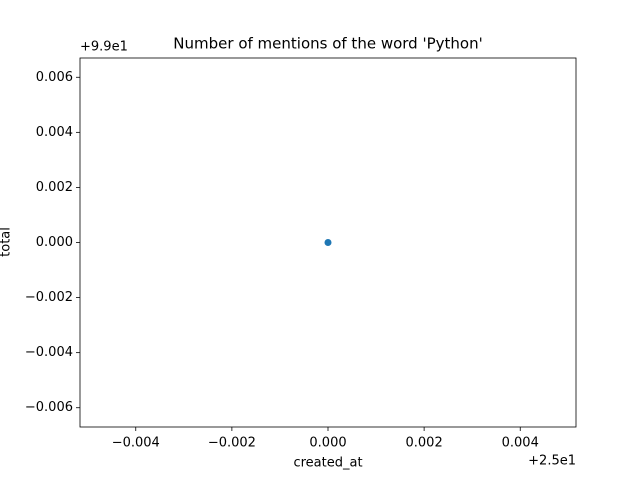  What do you see at coordinates (327, 463) in the screenshot?
I see `x-axis-label: created_at` at bounding box center [327, 463].